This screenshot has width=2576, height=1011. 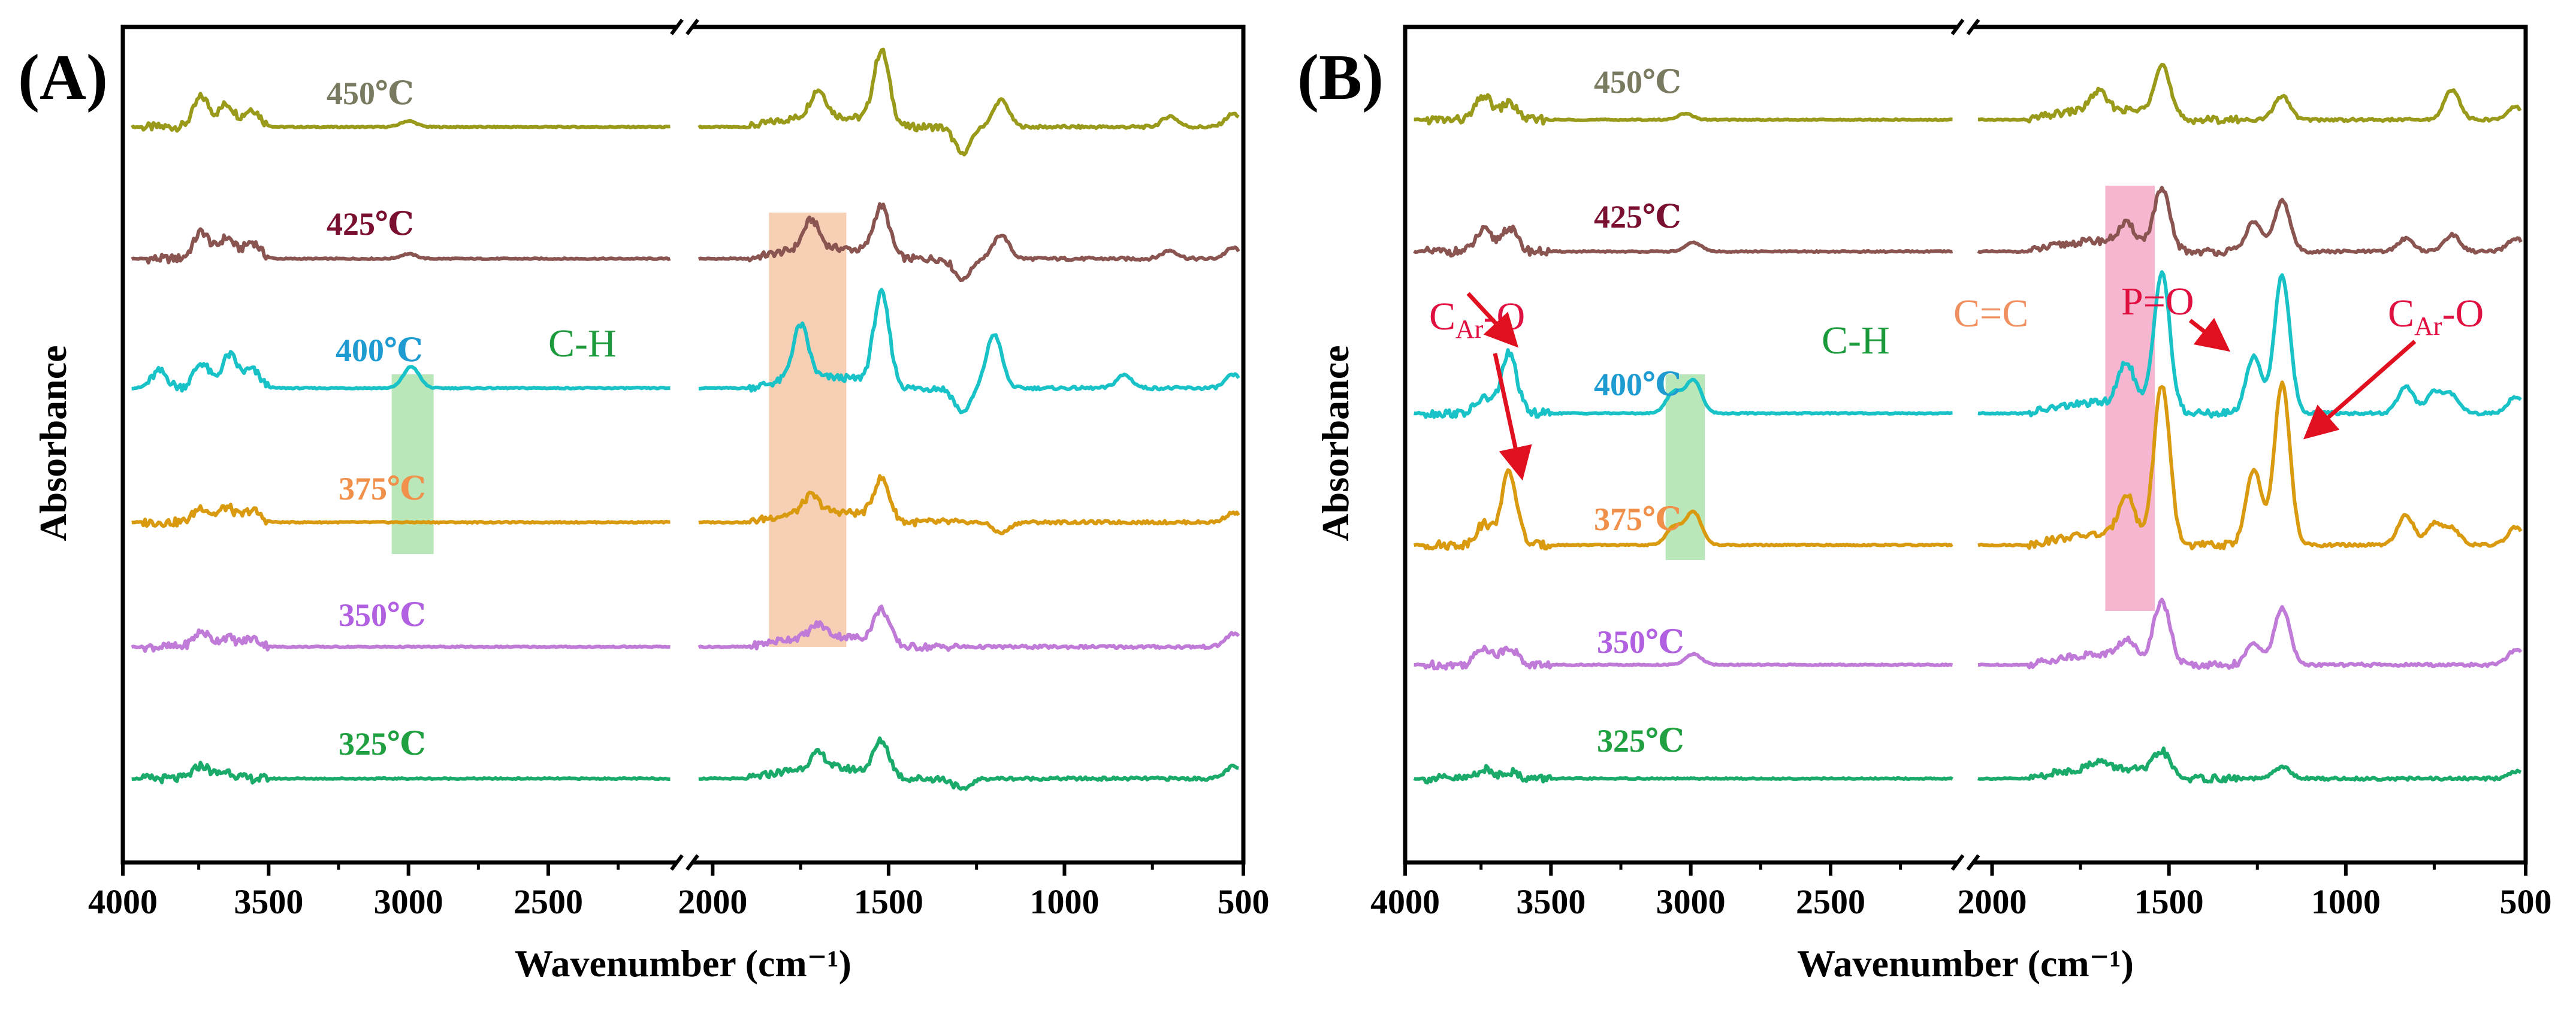 I want to click on arrow-p-o, so click(x=2210, y=334).